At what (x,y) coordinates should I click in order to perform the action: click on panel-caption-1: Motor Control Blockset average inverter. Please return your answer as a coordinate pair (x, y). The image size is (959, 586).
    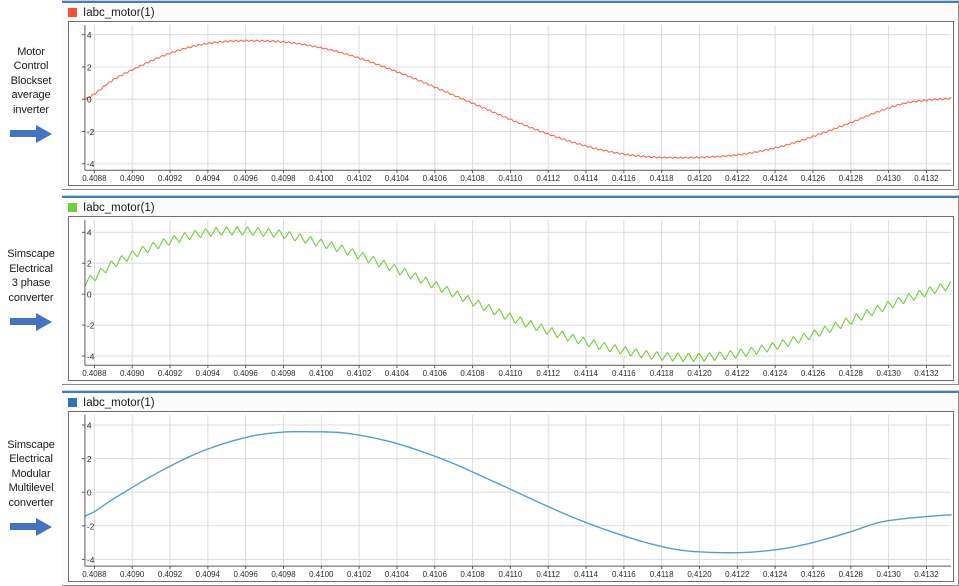
    Looking at the image, I should click on (31, 95).